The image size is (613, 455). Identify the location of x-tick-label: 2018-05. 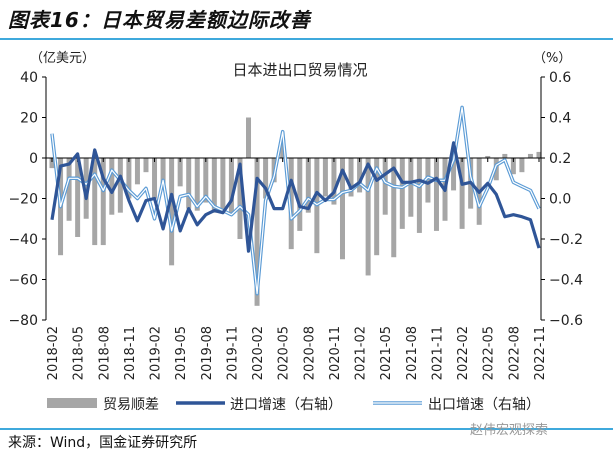
(79, 353).